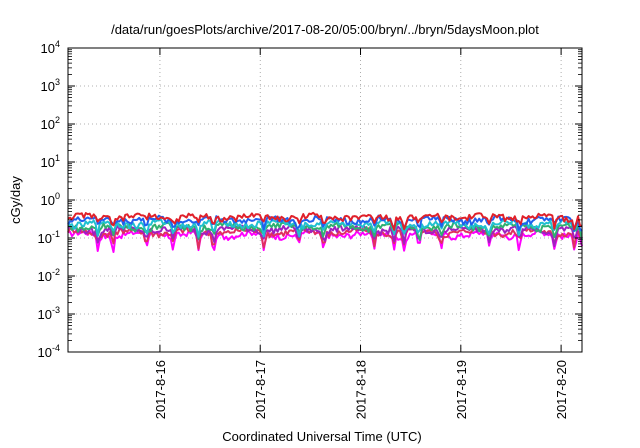  Describe the element at coordinates (361, 389) in the screenshot. I see `x-tick-label: 2017-8-18` at that location.